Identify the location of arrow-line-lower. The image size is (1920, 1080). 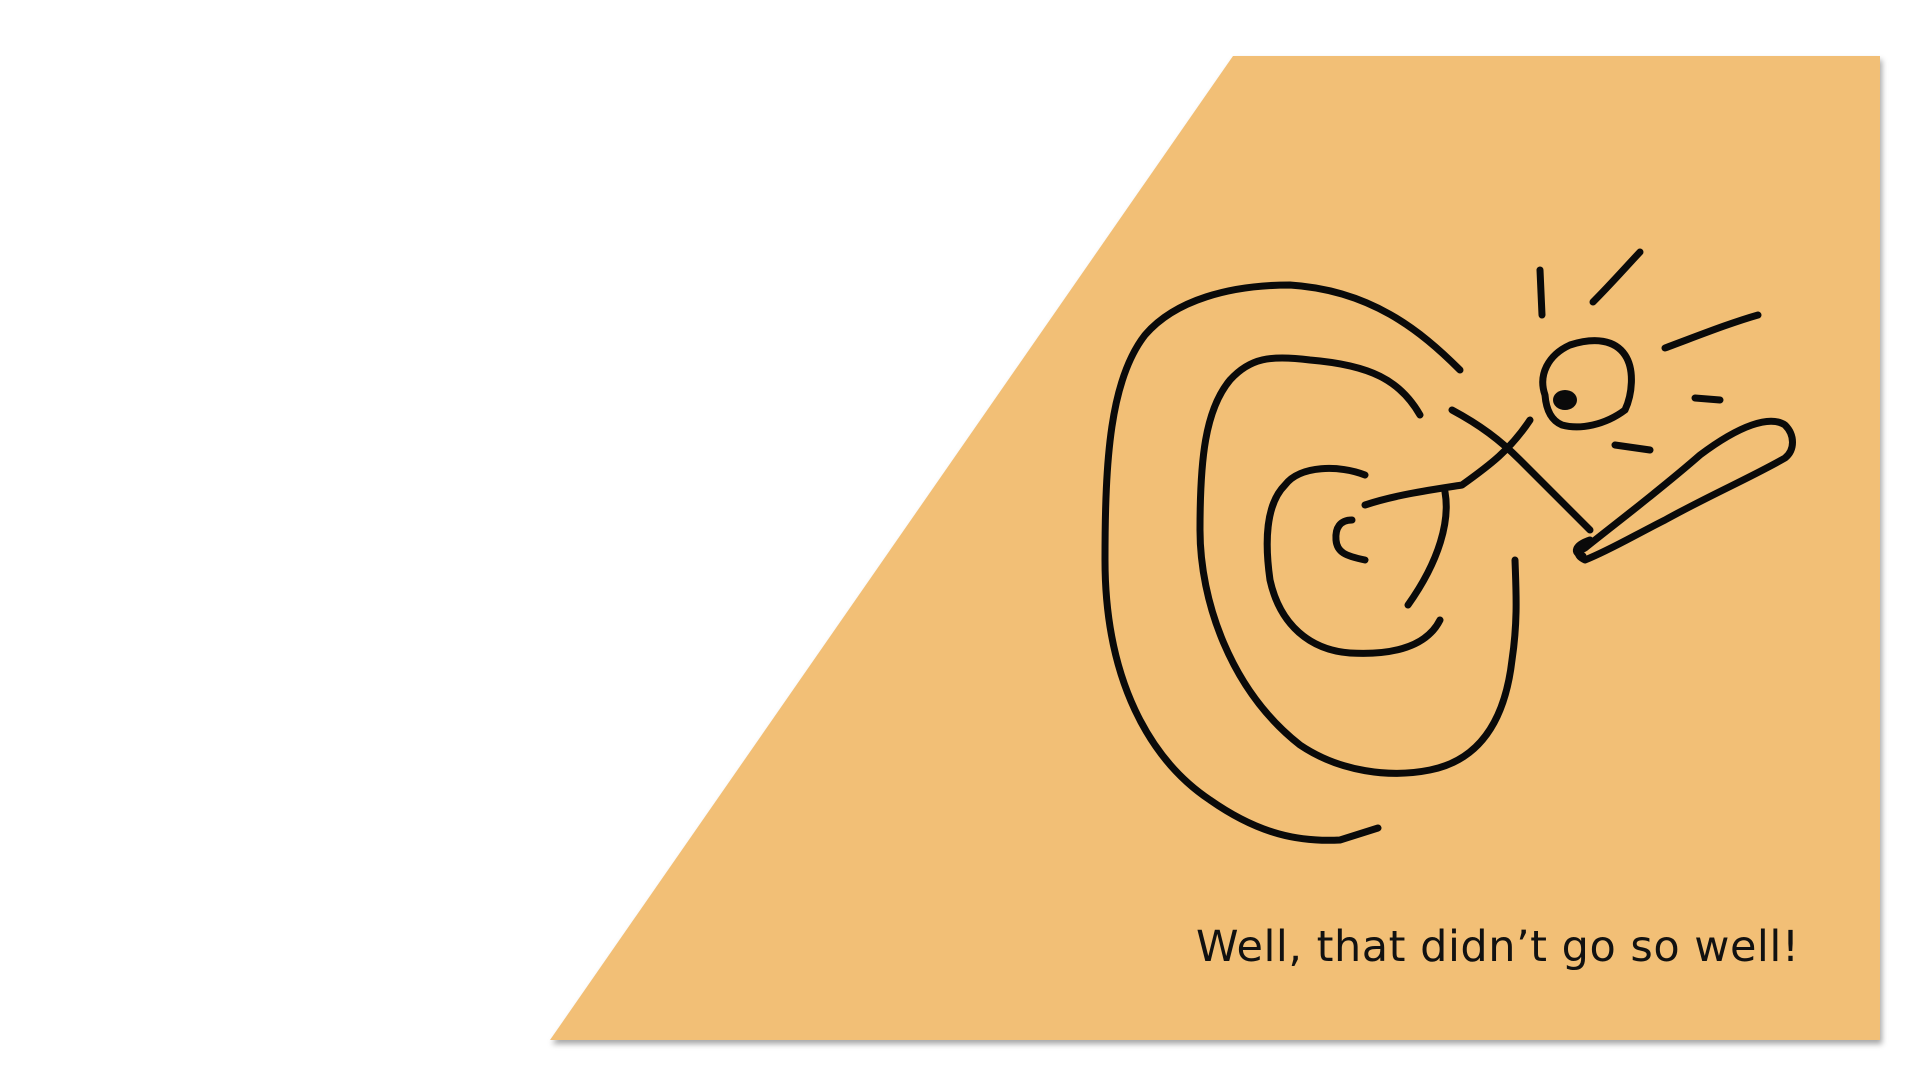
(1427, 548).